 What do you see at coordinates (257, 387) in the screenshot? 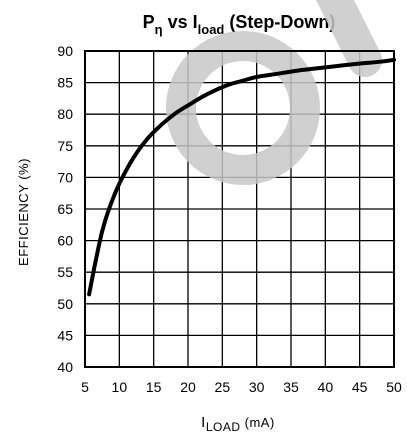
I see `x-tick-label: 30` at bounding box center [257, 387].